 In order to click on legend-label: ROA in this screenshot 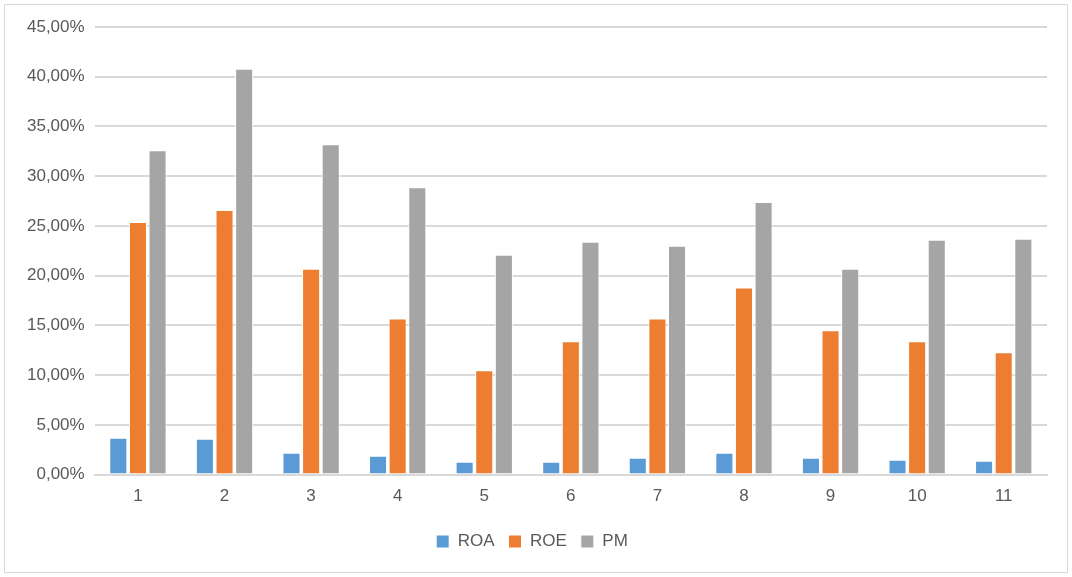, I will do `click(476, 541)`.